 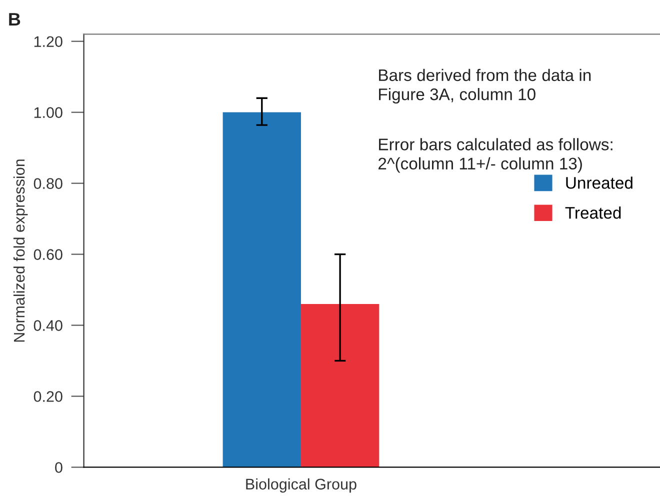 What do you see at coordinates (48, 396) in the screenshot?
I see `y-tick-label: 0.20` at bounding box center [48, 396].